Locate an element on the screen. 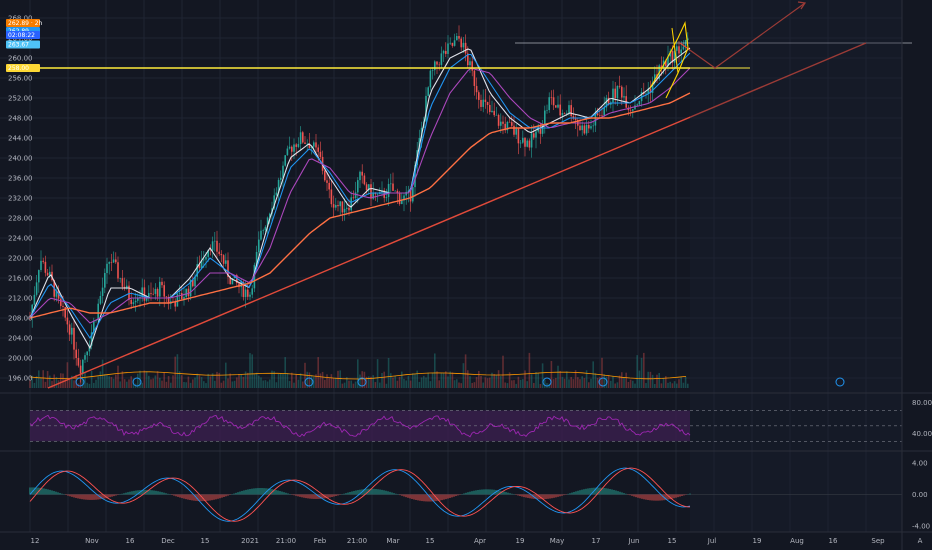 This screenshot has width=932, height=550. rsi-pane is located at coordinates (465, 426).